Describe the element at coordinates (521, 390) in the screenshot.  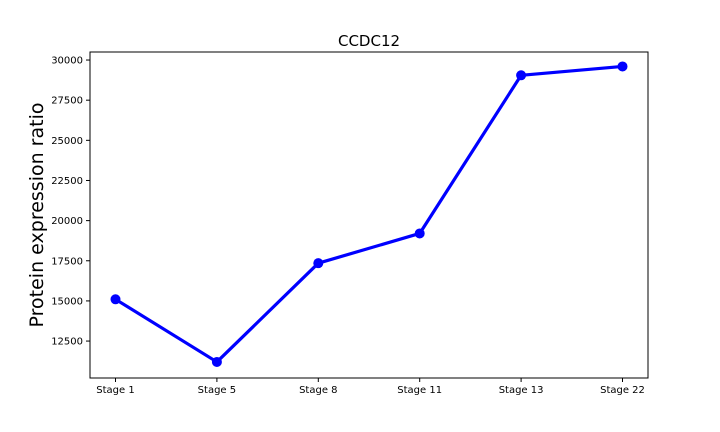
I see `x-tick-label: Stage 13` at that location.